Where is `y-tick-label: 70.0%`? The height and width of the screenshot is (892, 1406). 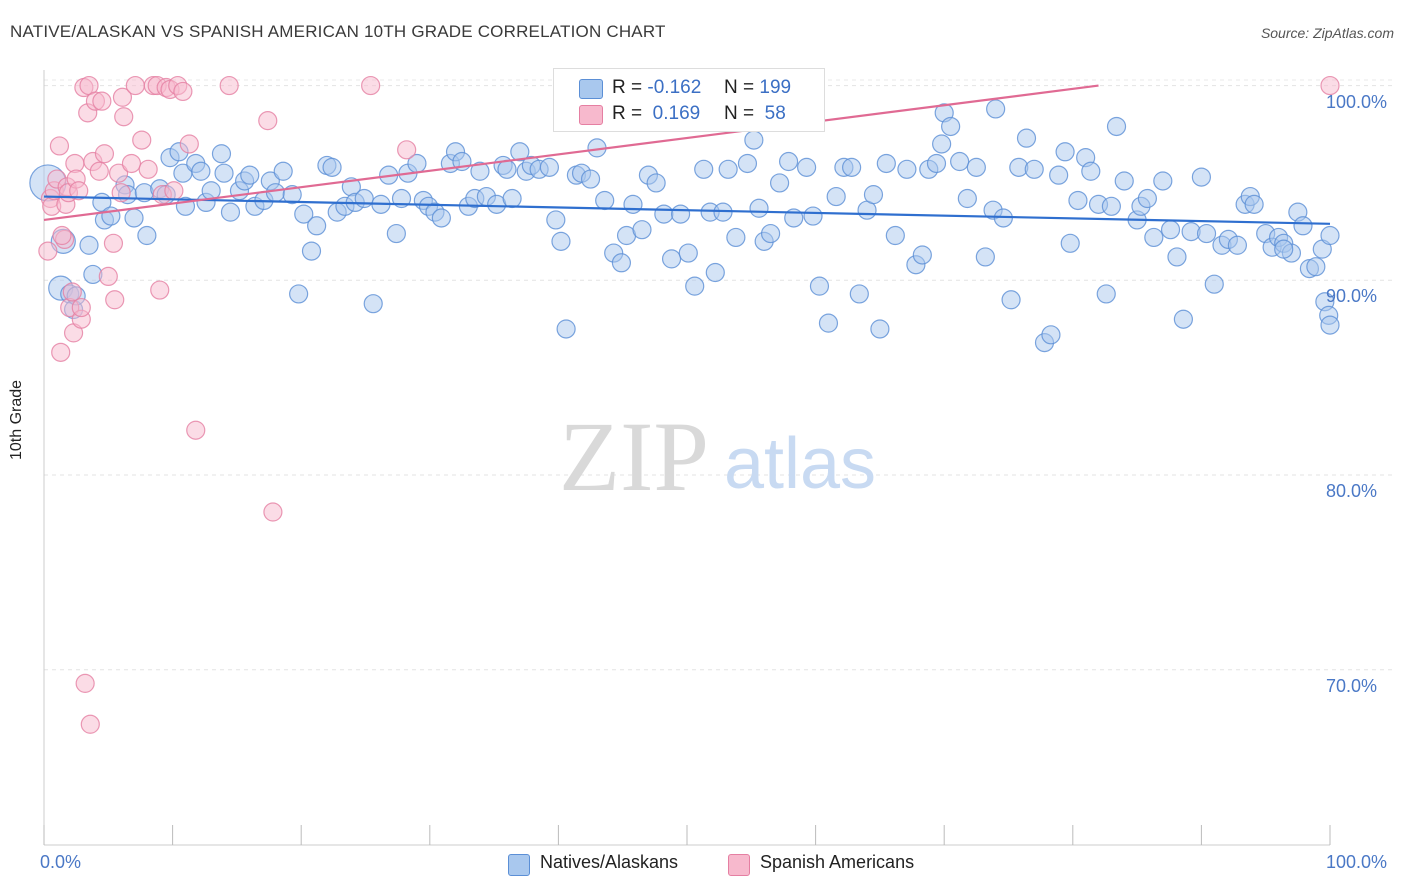 y-tick-label: 70.0% is located at coordinates (1352, 685).